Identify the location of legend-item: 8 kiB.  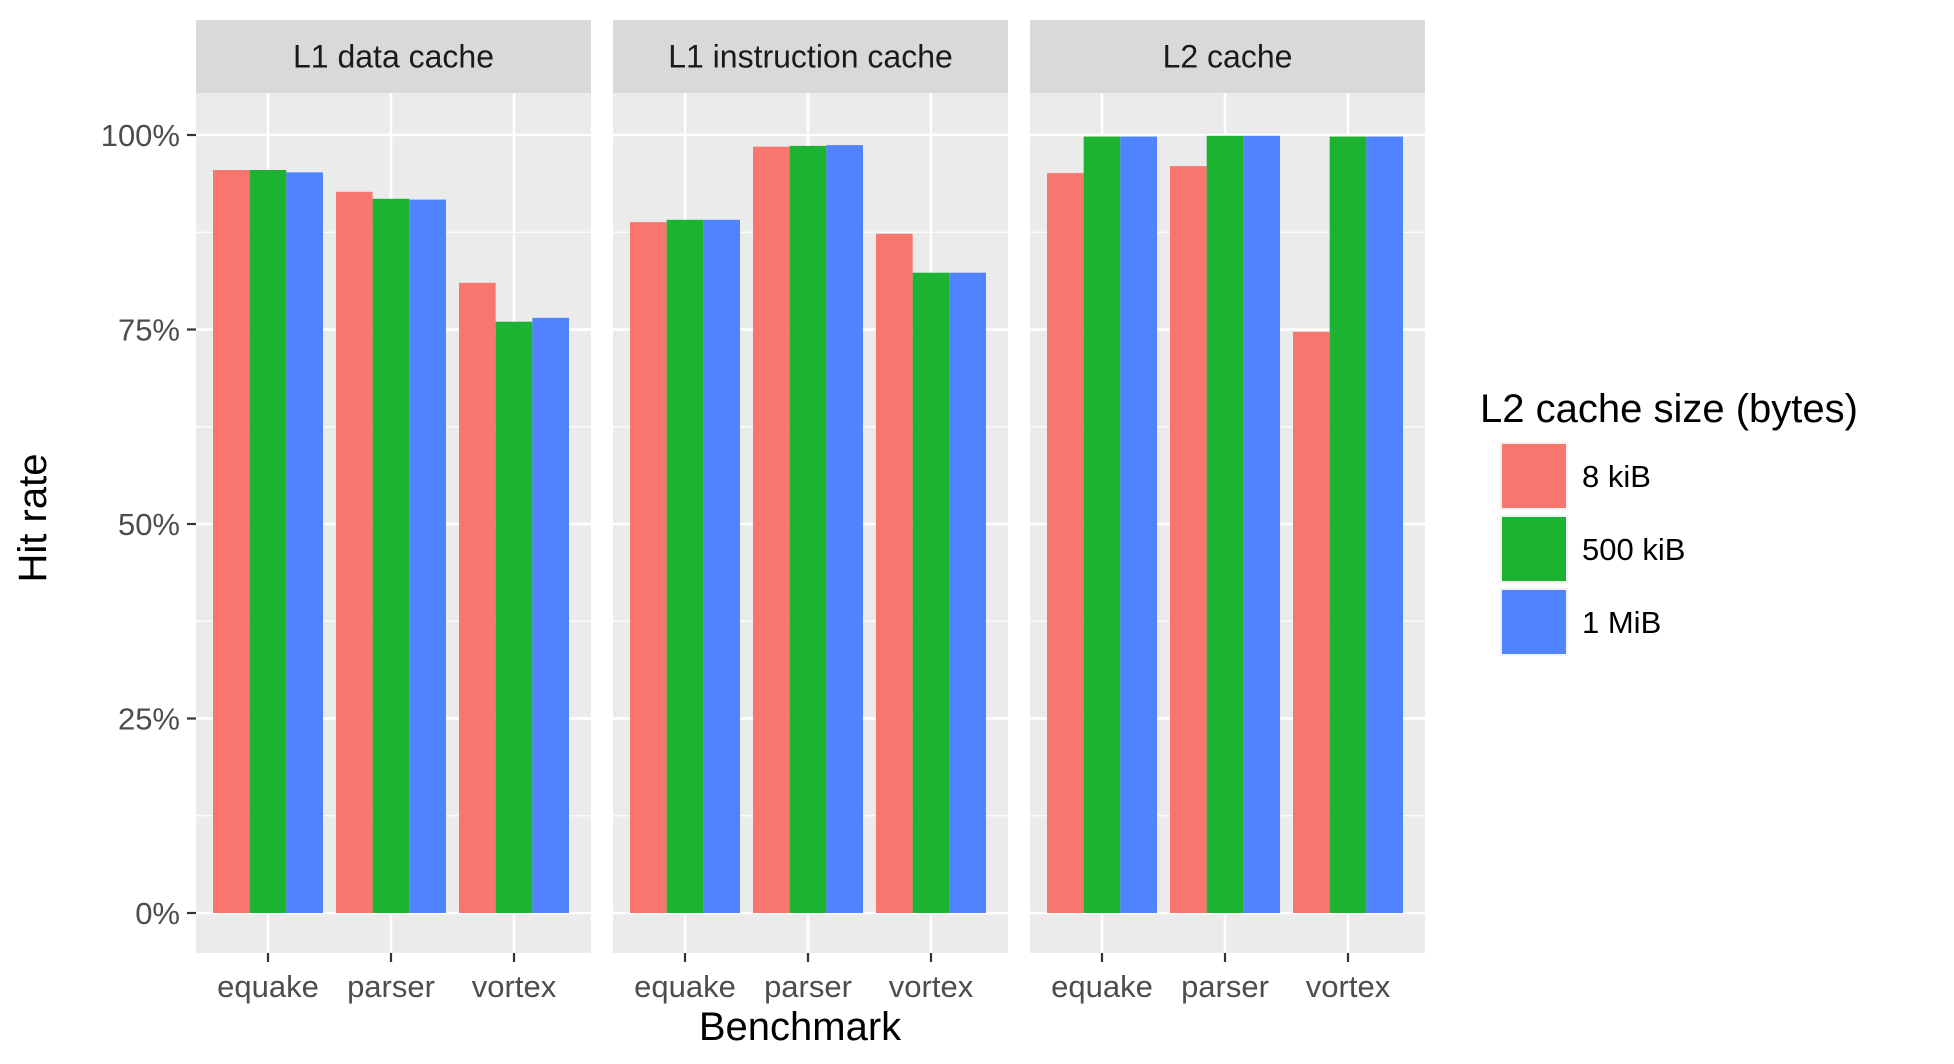
(1575, 476).